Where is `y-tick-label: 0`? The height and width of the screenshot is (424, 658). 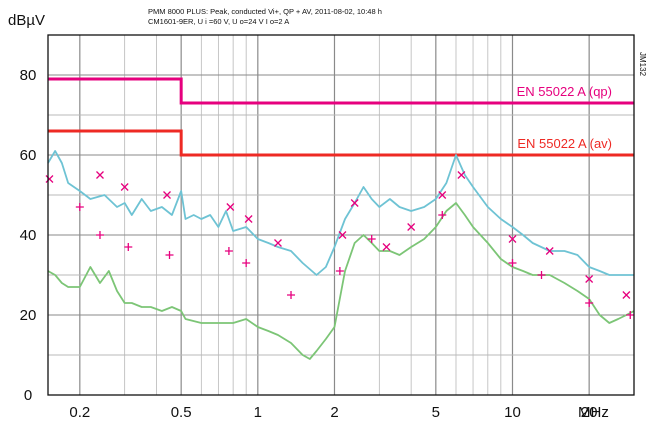 y-tick-label: 0 is located at coordinates (28, 395).